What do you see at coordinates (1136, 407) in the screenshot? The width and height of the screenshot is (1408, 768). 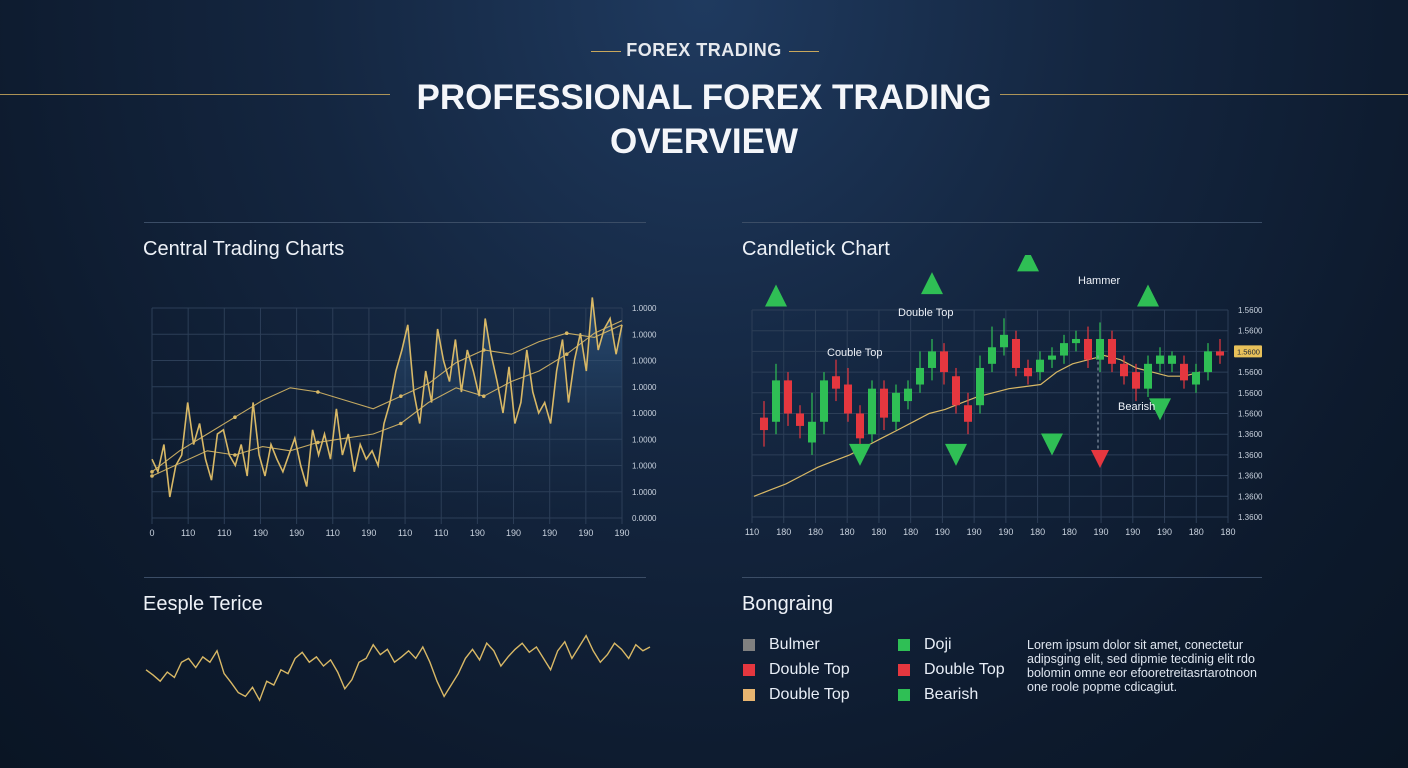 I see `pattern-annotation: Bearish` at bounding box center [1136, 407].